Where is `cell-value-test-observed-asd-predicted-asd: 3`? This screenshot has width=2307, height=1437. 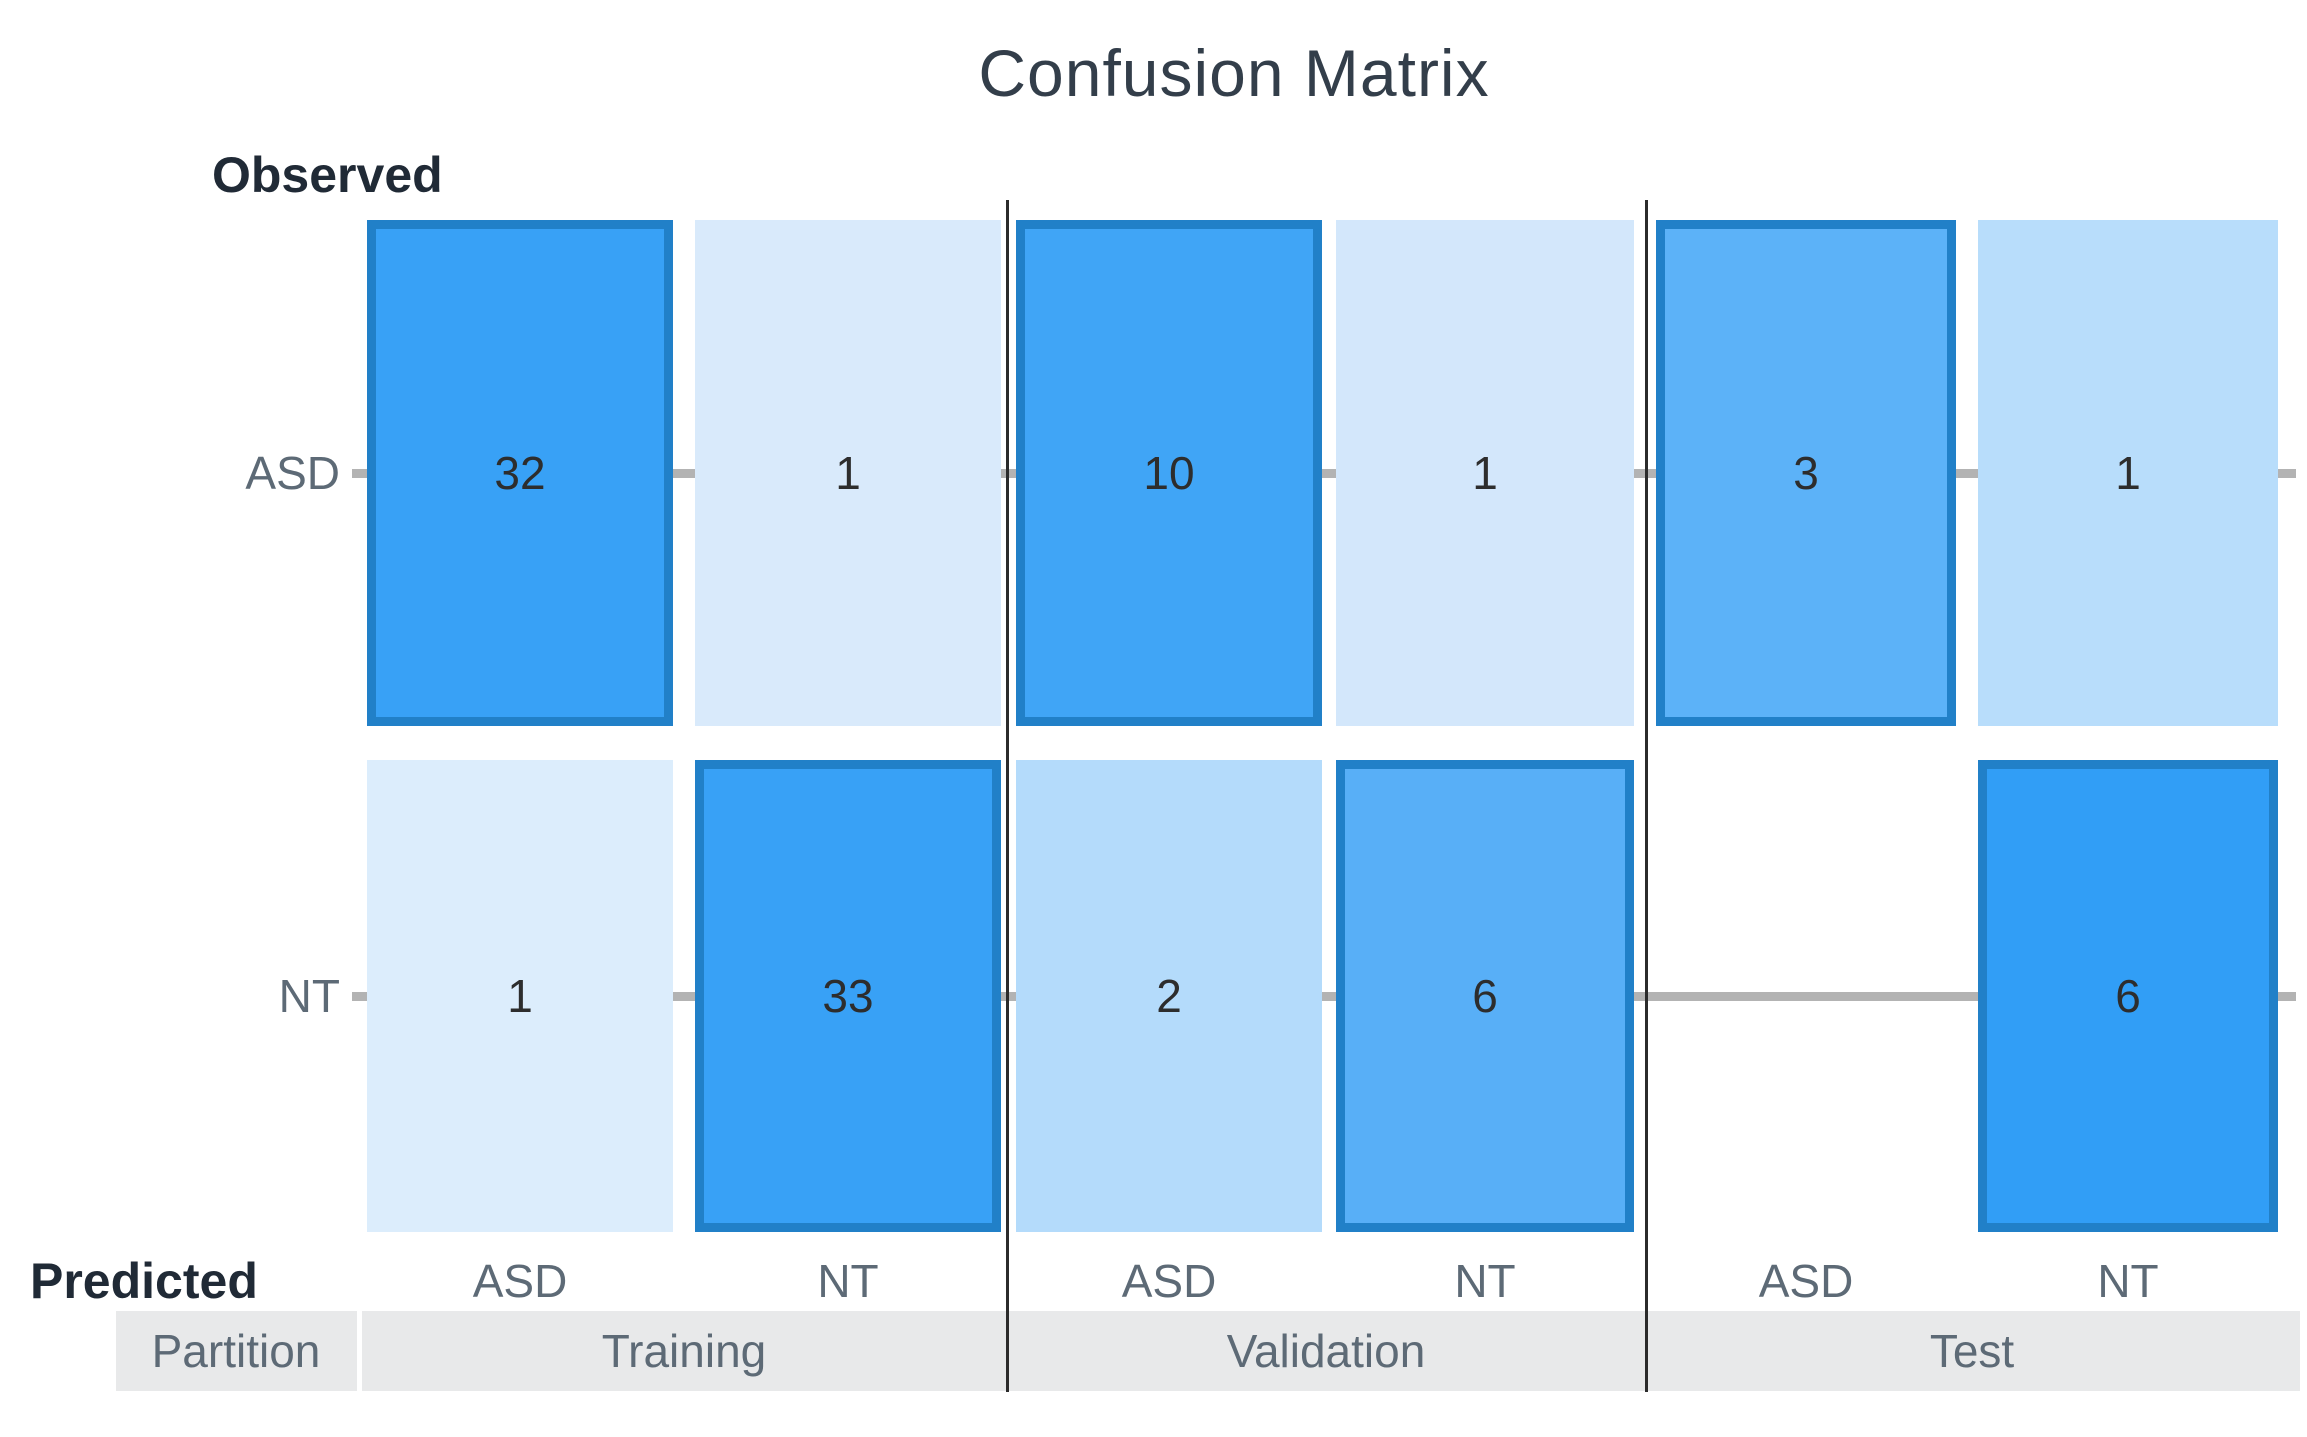 cell-value-test-observed-asd-predicted-asd: 3 is located at coordinates (1806, 473).